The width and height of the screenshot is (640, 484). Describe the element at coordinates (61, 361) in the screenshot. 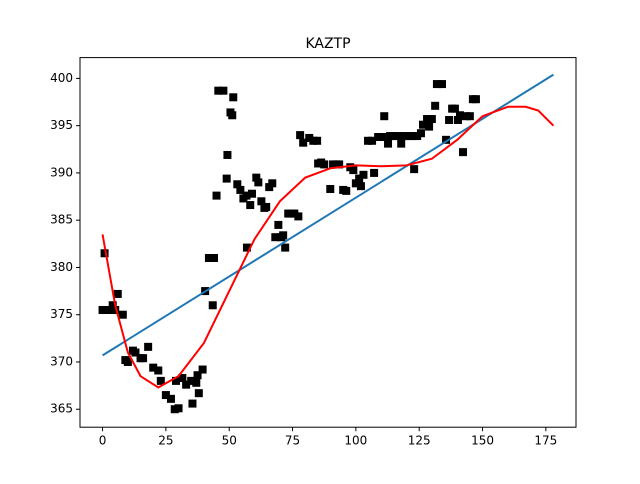

I see `y-tick-label: 370` at that location.